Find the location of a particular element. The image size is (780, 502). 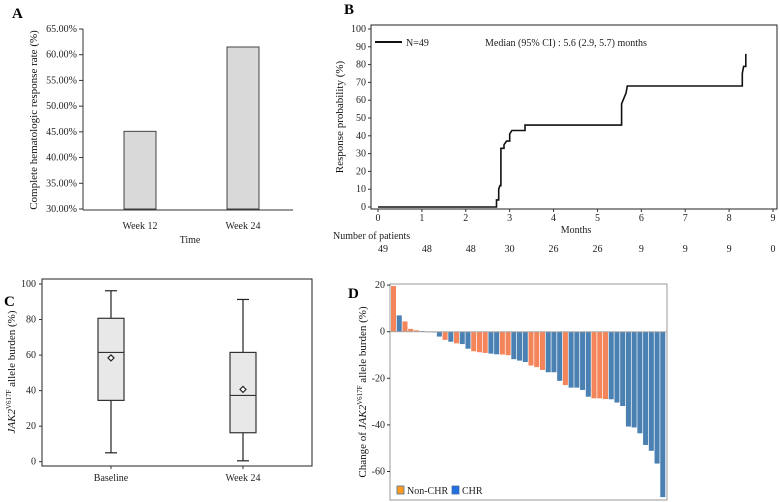

panel-b-km-curve is located at coordinates (562, 130).